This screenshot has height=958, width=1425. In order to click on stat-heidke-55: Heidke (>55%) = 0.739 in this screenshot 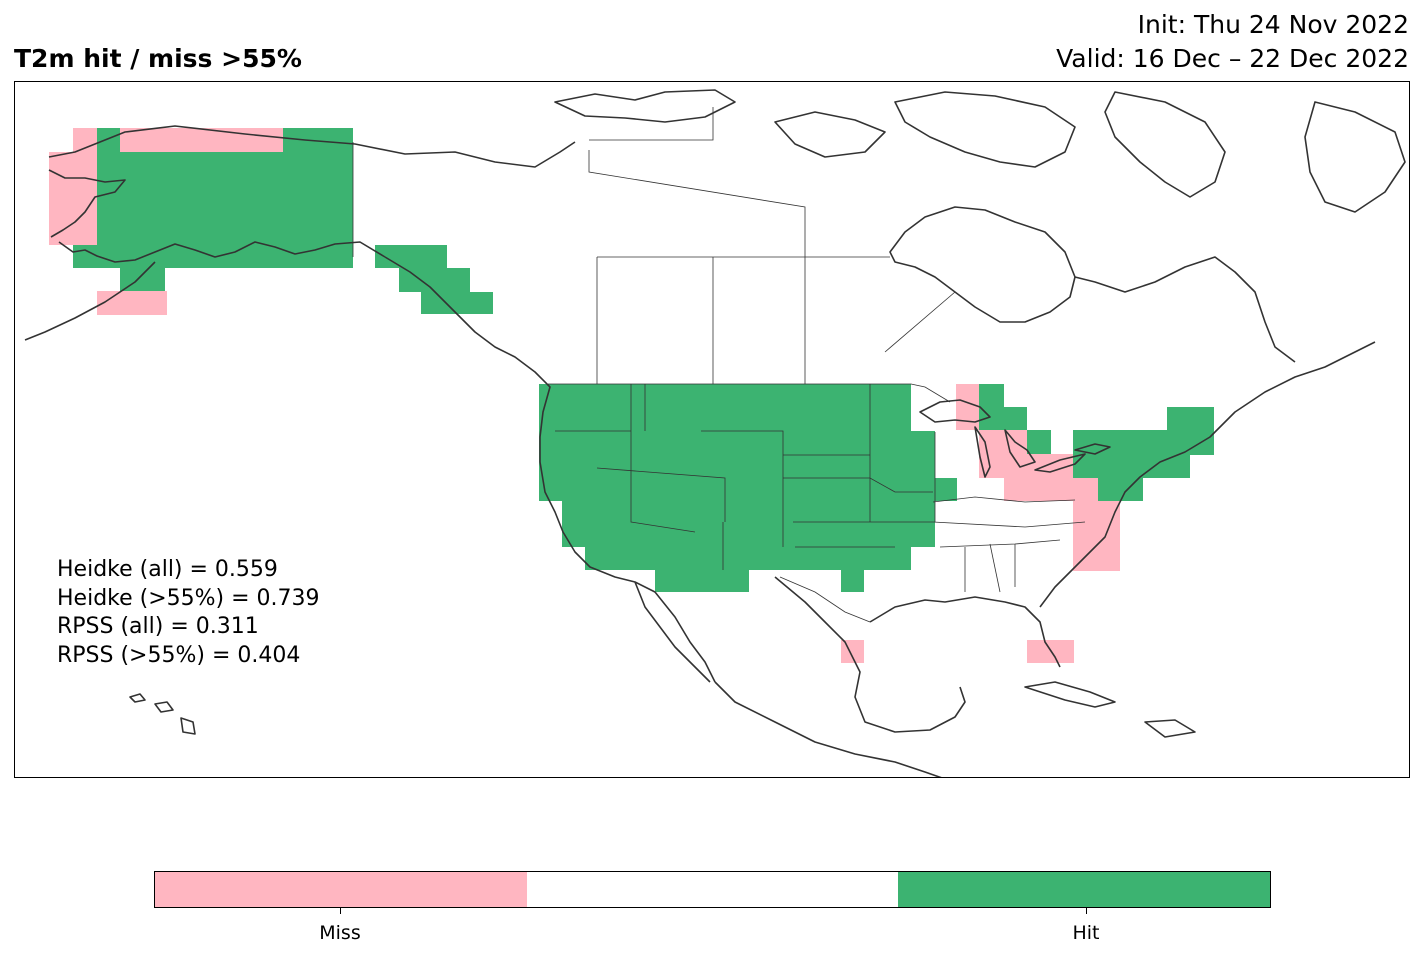, I will do `click(188, 598)`.